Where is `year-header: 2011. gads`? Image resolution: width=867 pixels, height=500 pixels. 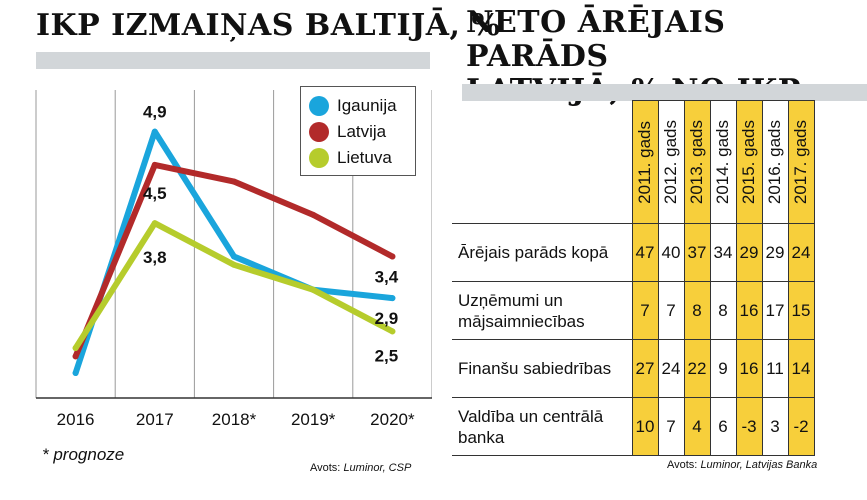 year-header: 2011. gads is located at coordinates (645, 162).